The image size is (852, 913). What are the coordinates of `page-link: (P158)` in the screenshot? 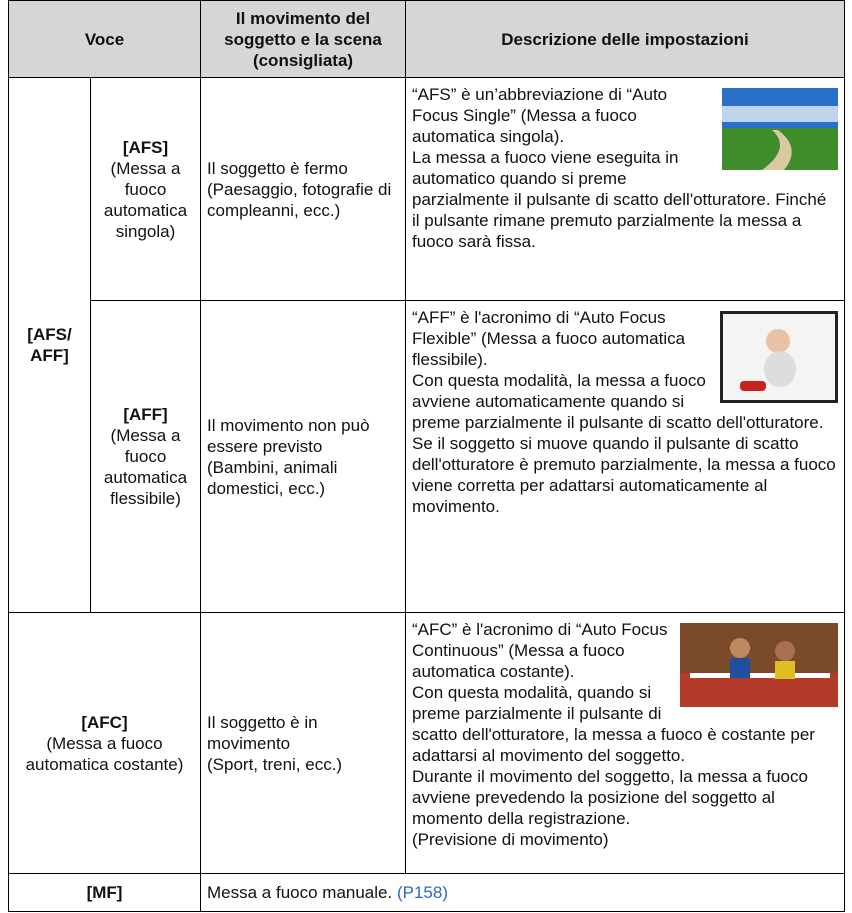 It's located at (422, 892).